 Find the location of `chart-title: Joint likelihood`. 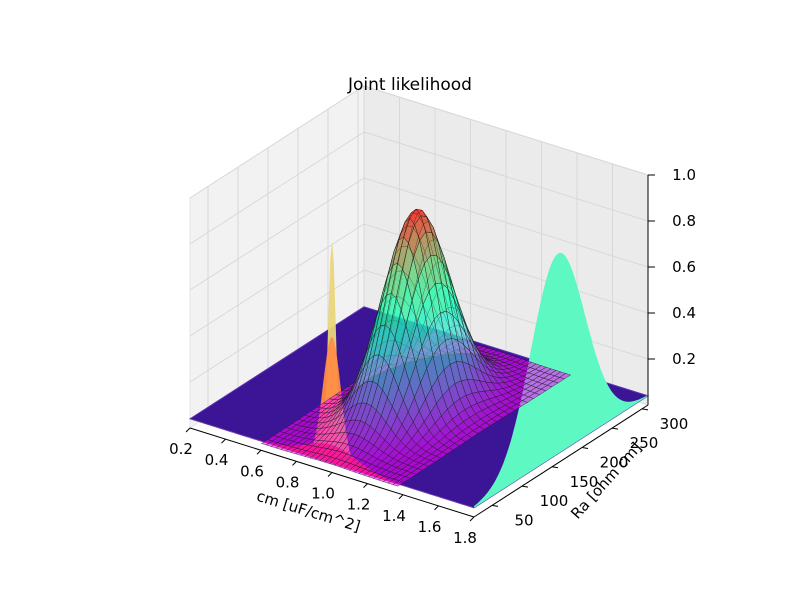

chart-title: Joint likelihood is located at coordinates (409, 85).